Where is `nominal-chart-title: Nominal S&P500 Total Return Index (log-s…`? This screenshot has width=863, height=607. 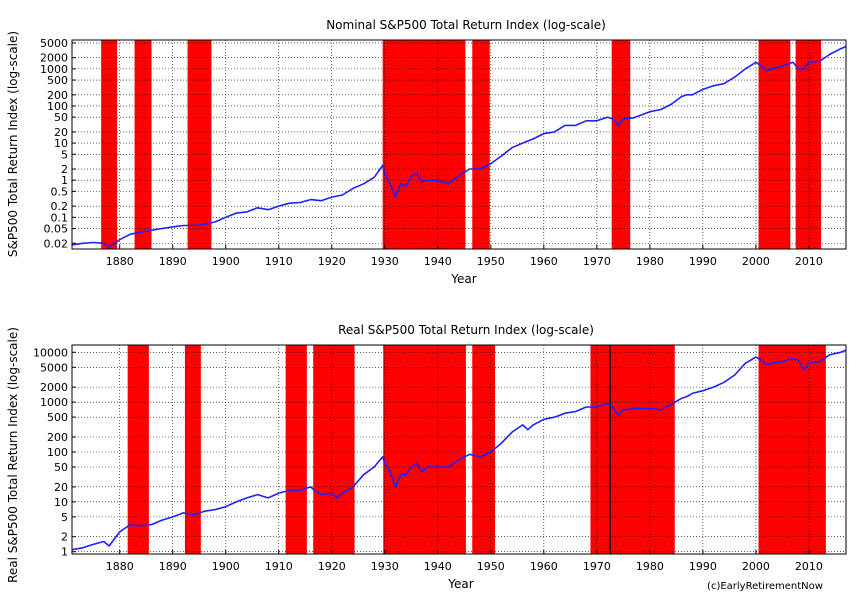 nominal-chart-title: Nominal S&P500 Total Return Index (log-s… is located at coordinates (466, 25).